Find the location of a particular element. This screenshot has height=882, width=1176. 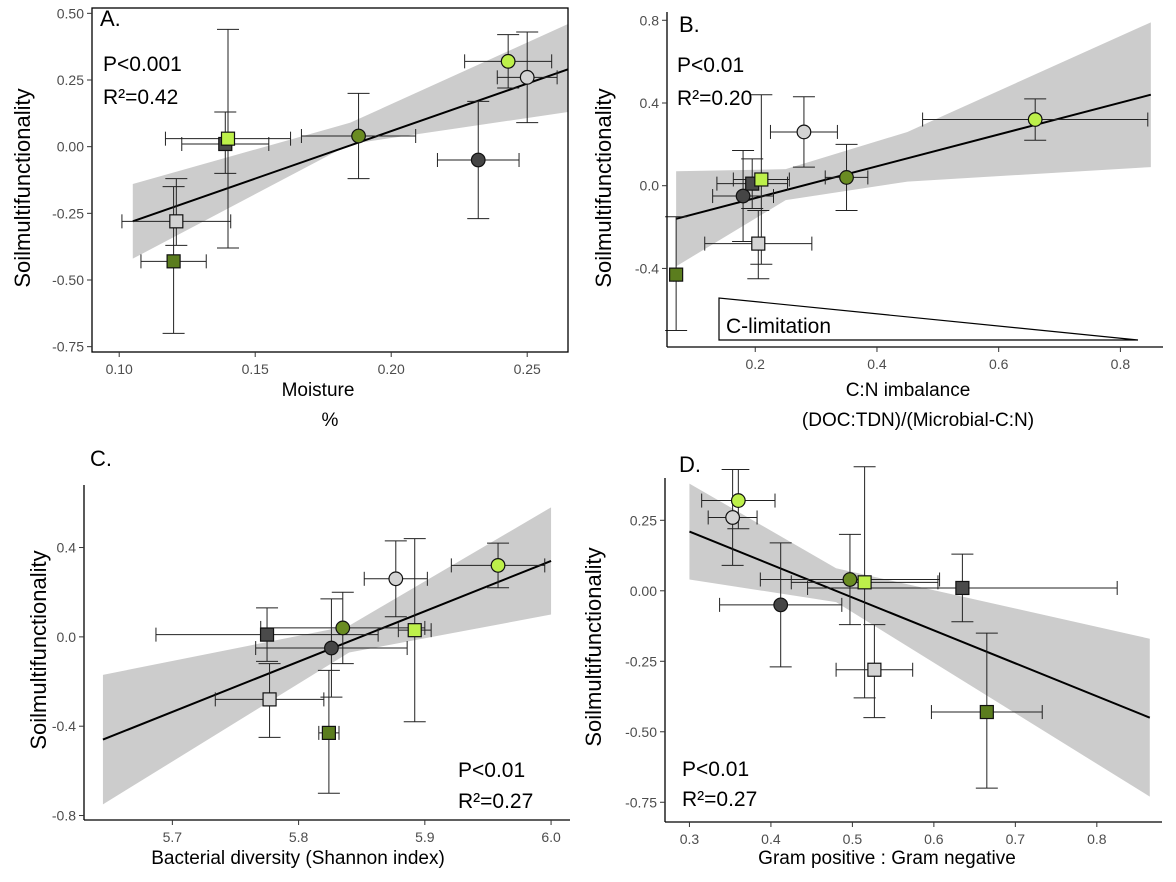

panel-d-x-title: Gram positive : Gram negative is located at coordinates (887, 858).